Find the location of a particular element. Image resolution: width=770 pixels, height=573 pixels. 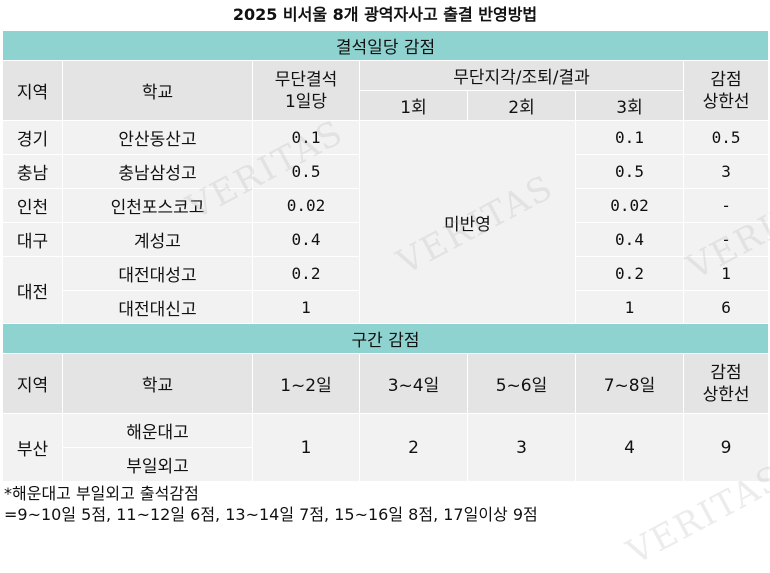

cell-region: 경기 is located at coordinates (32, 137).